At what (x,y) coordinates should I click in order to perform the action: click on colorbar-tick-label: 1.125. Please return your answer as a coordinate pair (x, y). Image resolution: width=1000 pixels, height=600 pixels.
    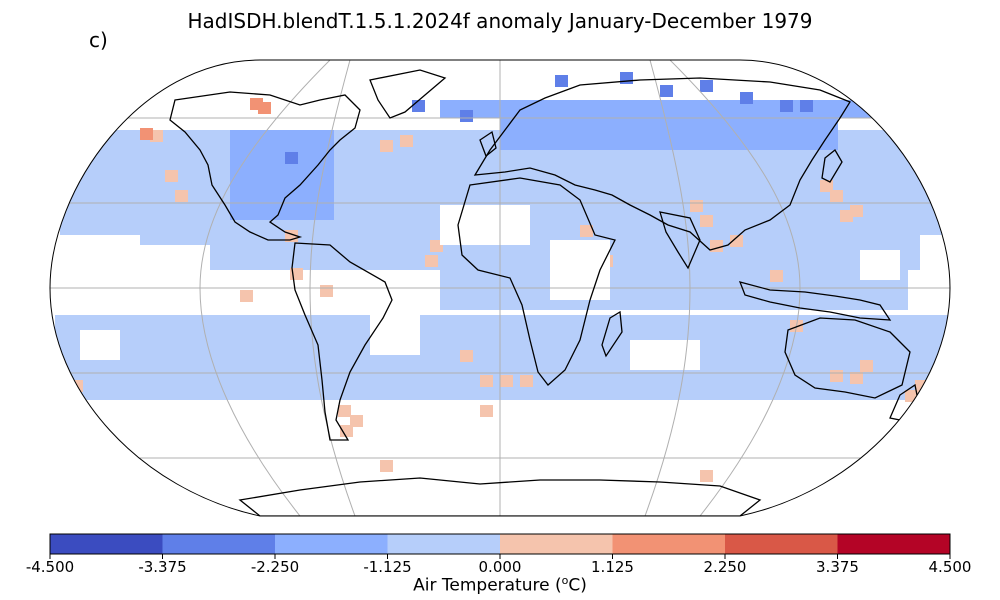
    Looking at the image, I should click on (612, 567).